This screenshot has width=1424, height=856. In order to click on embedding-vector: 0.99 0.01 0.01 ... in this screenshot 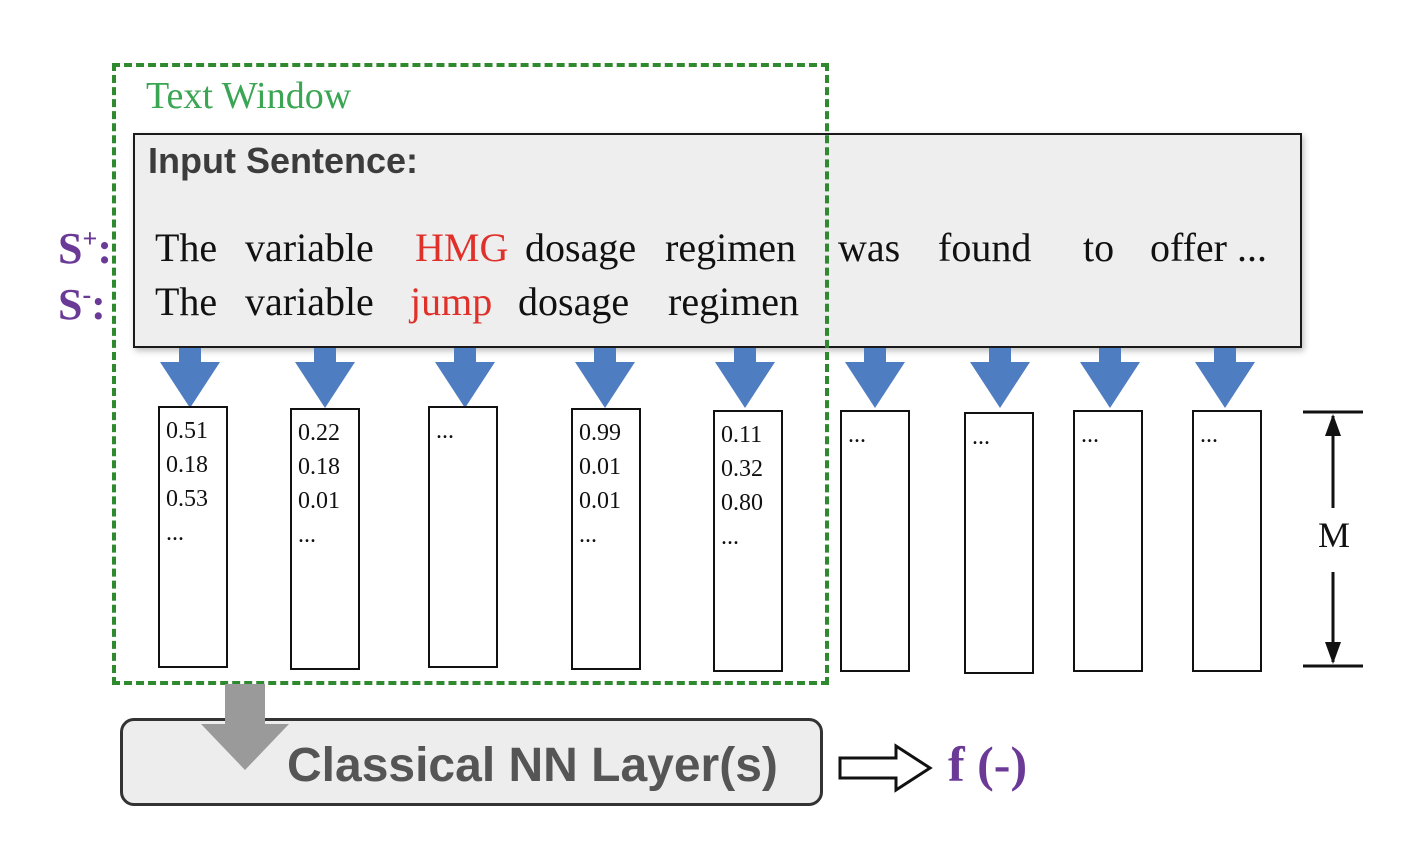, I will do `click(606, 539)`.